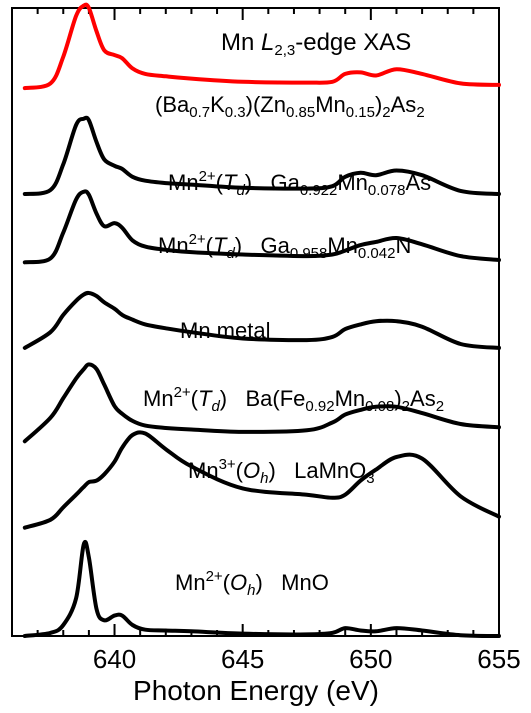 The height and width of the screenshot is (713, 531). I want to click on x-tick-label: 650, so click(370, 659).